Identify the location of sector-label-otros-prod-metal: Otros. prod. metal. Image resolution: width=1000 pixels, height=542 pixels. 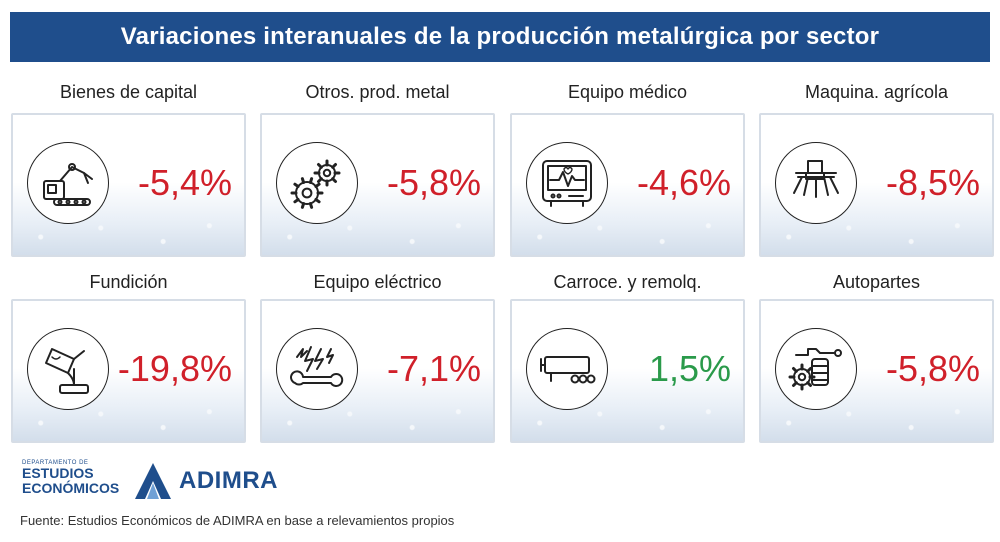
(377, 92).